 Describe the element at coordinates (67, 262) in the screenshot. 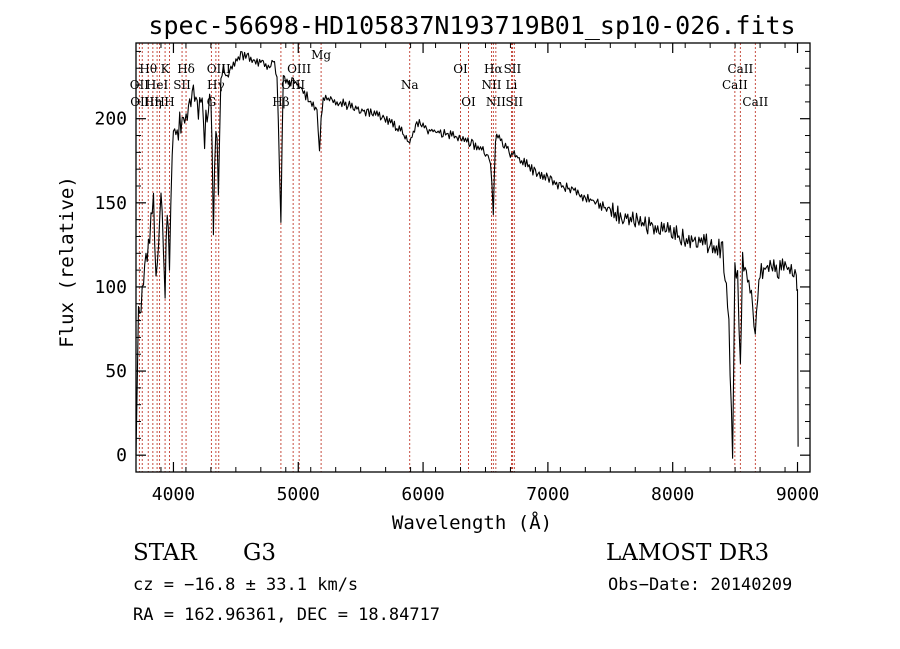

I see `y-axis-label: Flux (relative)` at that location.